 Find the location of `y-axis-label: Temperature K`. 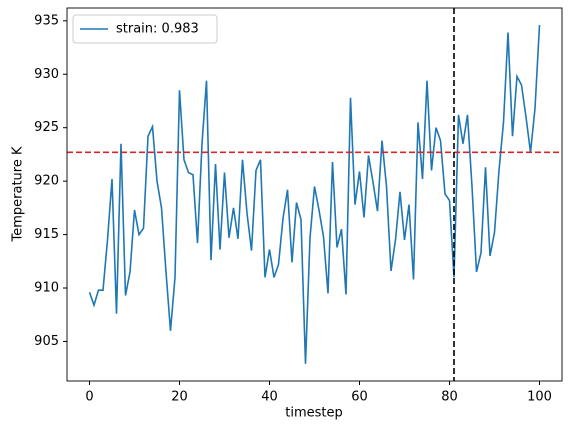

y-axis-label: Temperature K is located at coordinates (18, 194).